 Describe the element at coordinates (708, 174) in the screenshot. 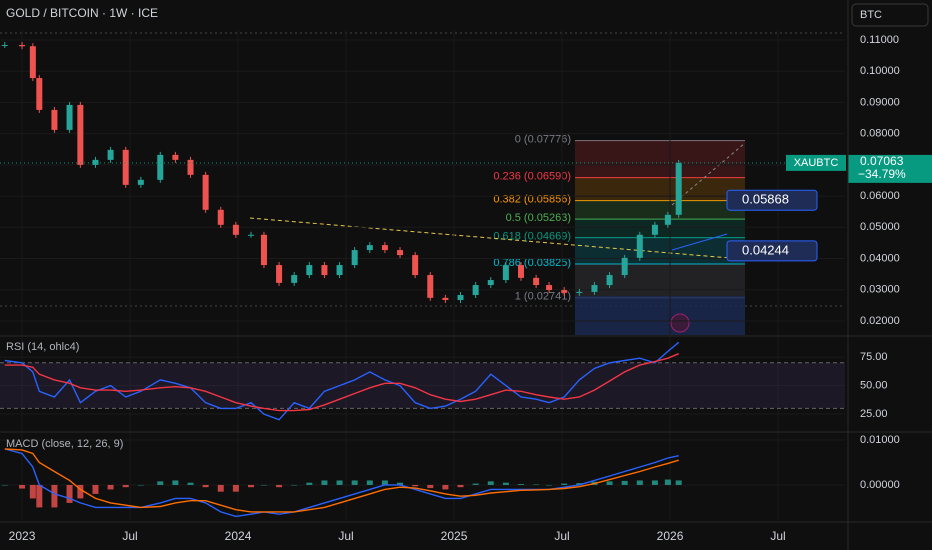

I see `projection` at that location.